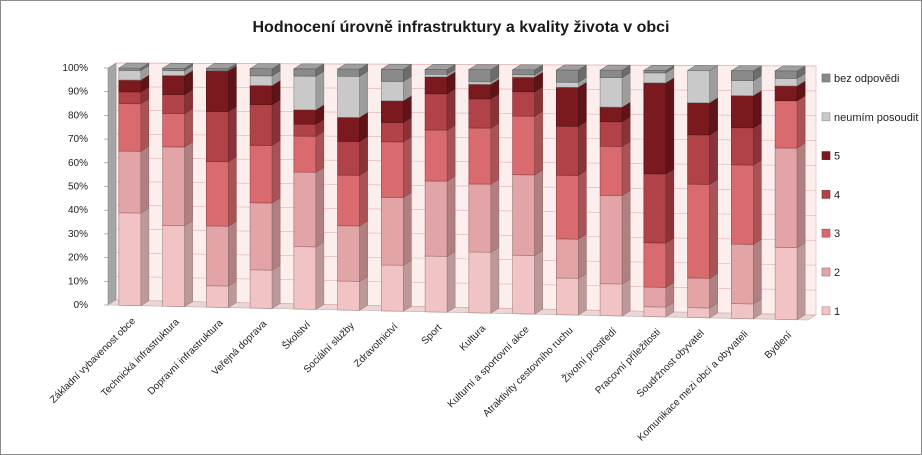 Image resolution: width=922 pixels, height=455 pixels. What do you see at coordinates (78, 115) in the screenshot?
I see `y-tick-label: 80%` at bounding box center [78, 115].